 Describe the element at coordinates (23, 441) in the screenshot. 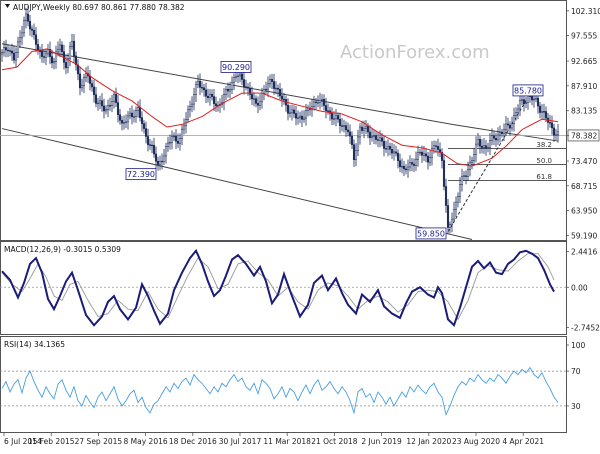

I see `x-axis-tick-label: 6 Jul 2014` at that location.